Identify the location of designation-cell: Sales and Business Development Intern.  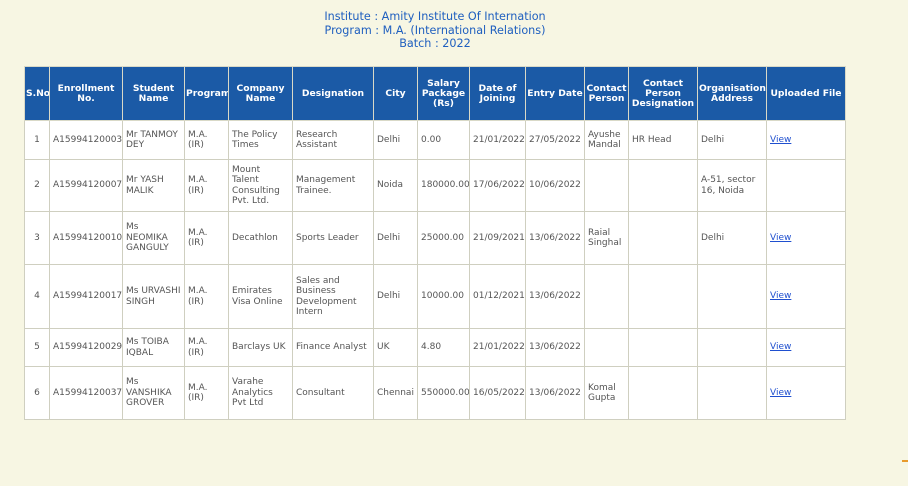
(333, 296).